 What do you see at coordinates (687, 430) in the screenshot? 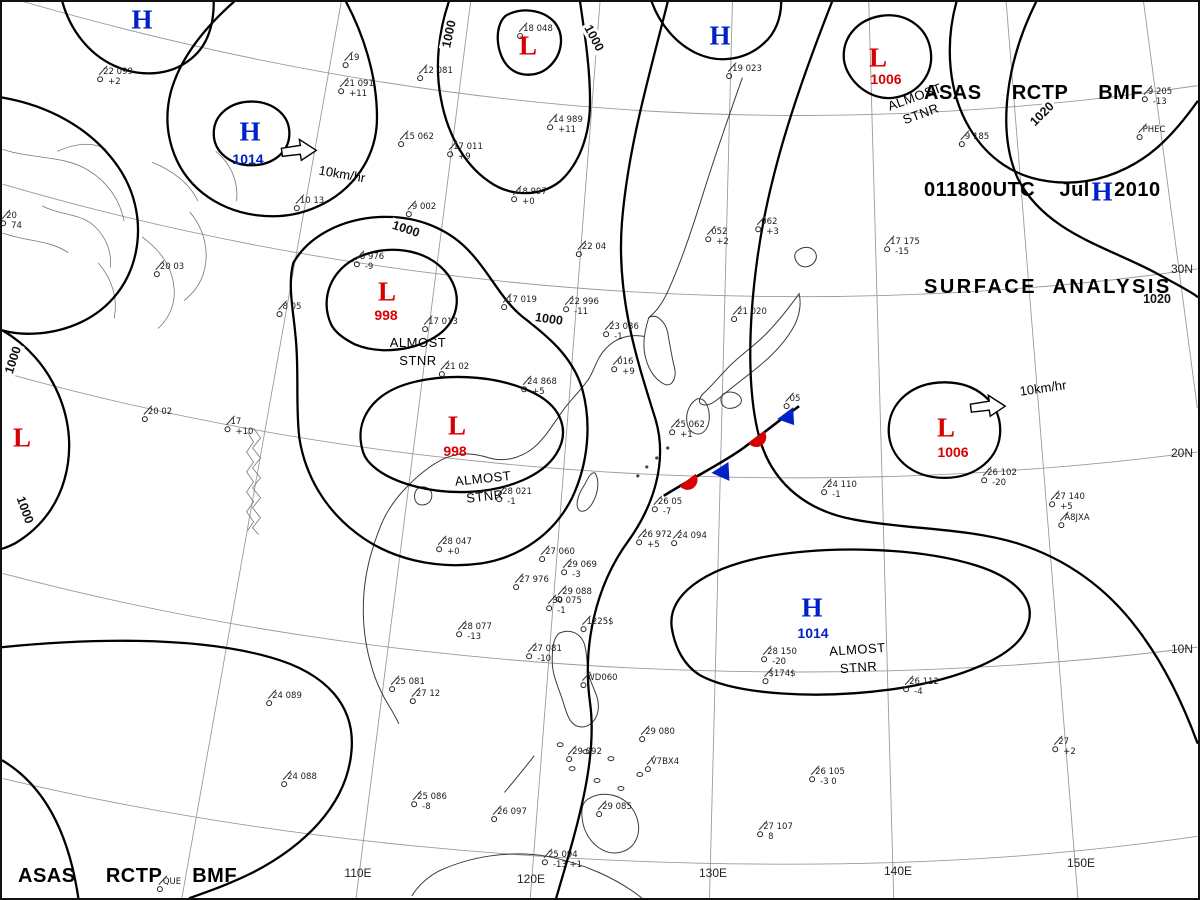
I see `station-plot: 25 062 +1` at bounding box center [687, 430].